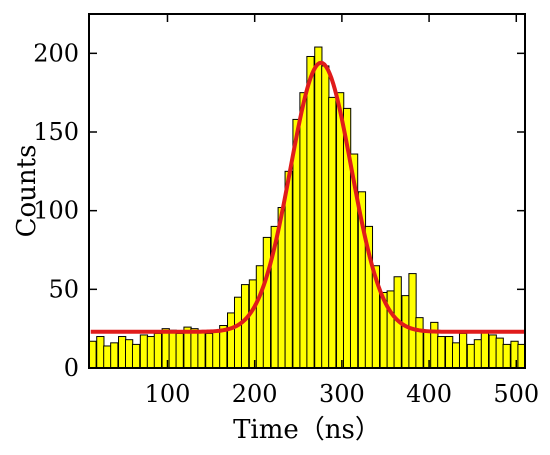 This screenshot has width=550, height=455. Describe the element at coordinates (27, 191) in the screenshot. I see `y-axis-label: Counts` at that location.